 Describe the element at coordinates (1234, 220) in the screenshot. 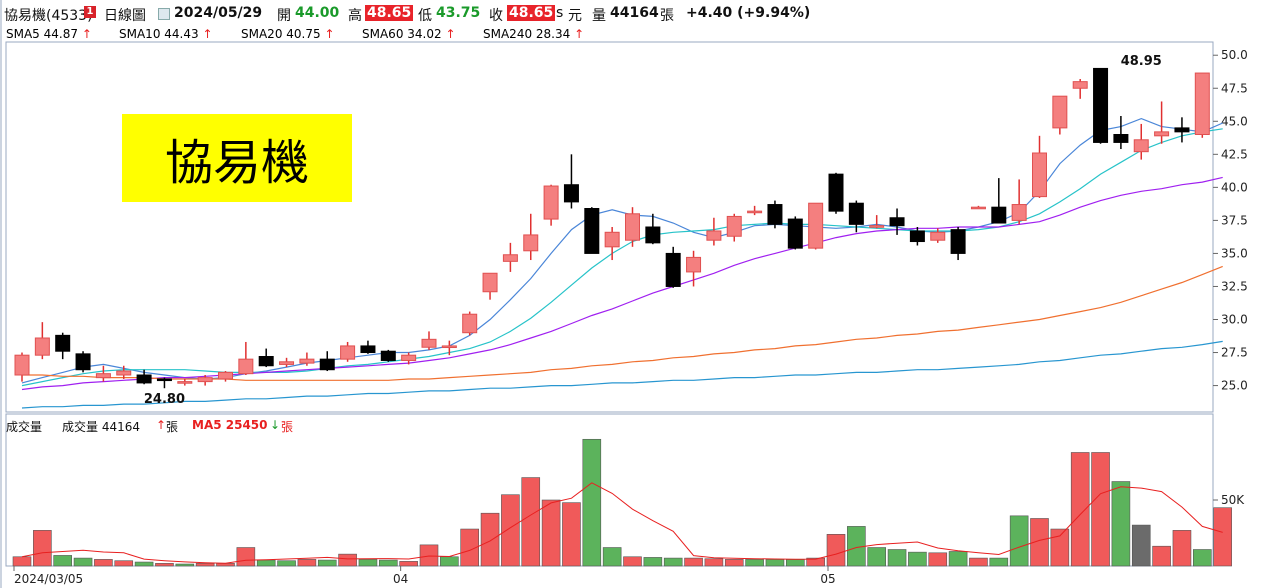

I see `price-y-tick-label: 37.5` at that location.